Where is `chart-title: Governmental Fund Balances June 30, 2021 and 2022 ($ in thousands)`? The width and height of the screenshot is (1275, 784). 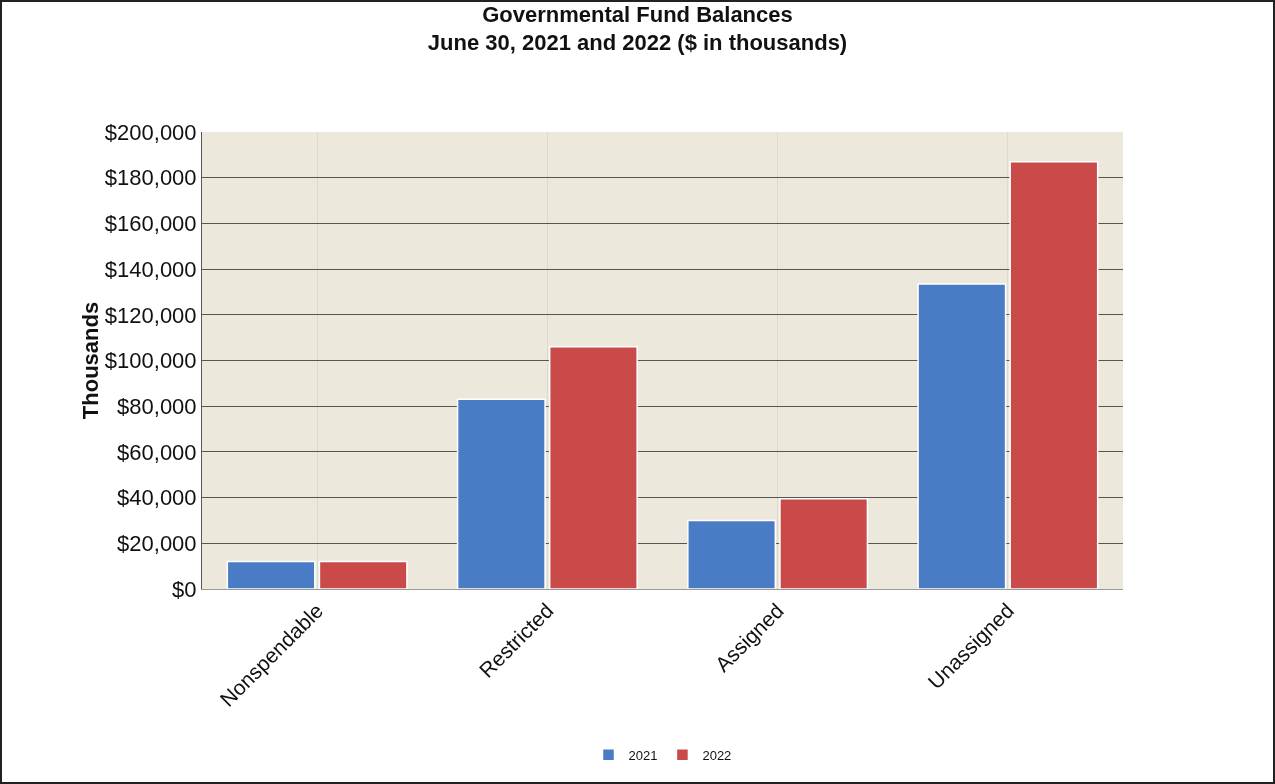
chart-title: Governmental Fund Balances June 30, 2021 and 2022 ($ in thousands) is located at coordinates (637, 28).